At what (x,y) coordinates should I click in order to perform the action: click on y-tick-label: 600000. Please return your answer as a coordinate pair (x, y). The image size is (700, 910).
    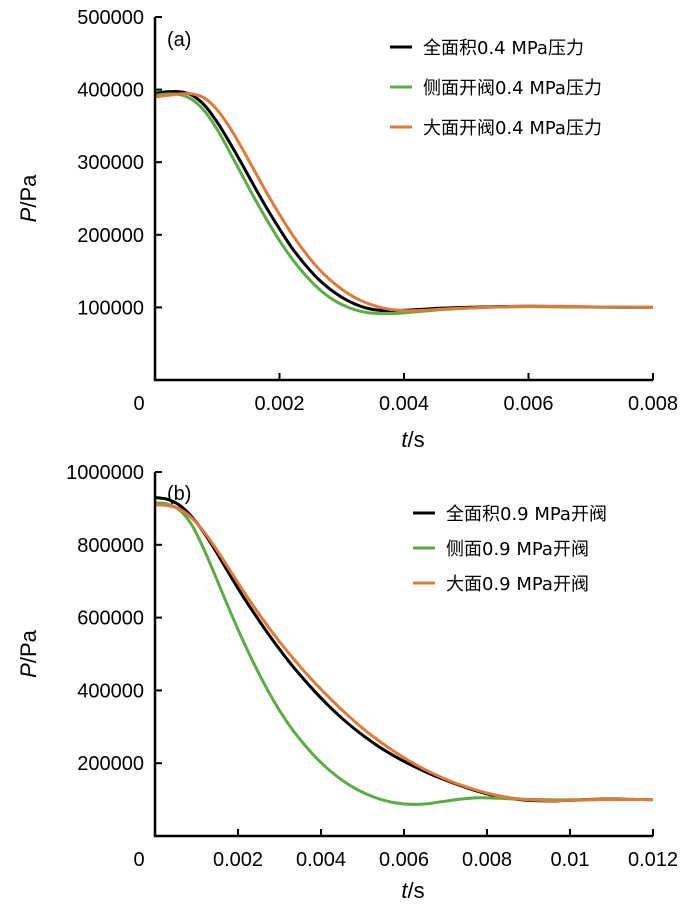
    Looking at the image, I should click on (110, 619).